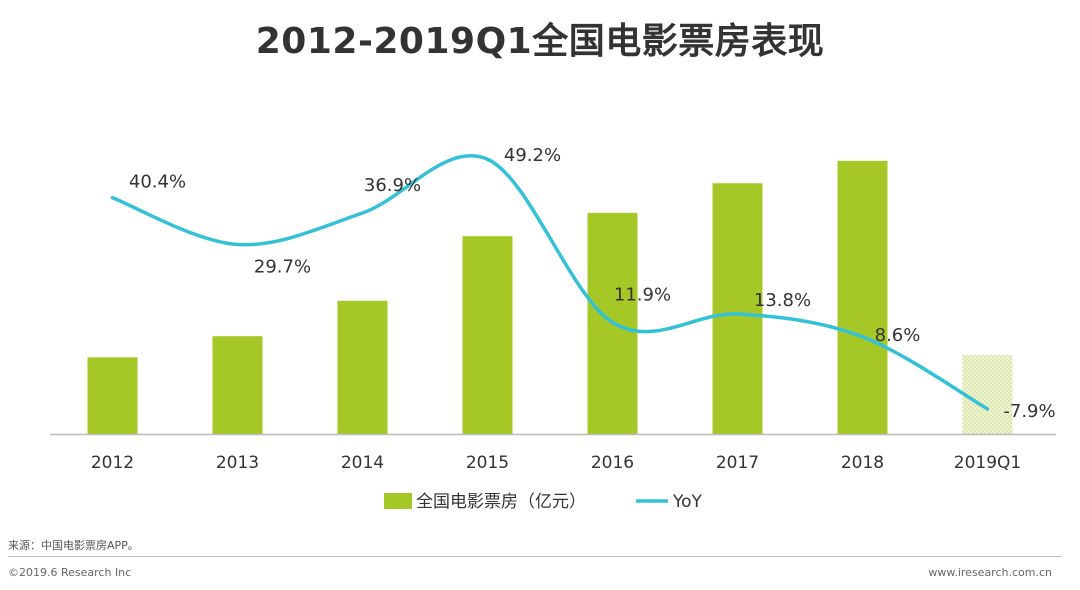 This screenshot has width=1080, height=590. I want to click on source-note: 来源：中国电影票房APP。, so click(73, 545).